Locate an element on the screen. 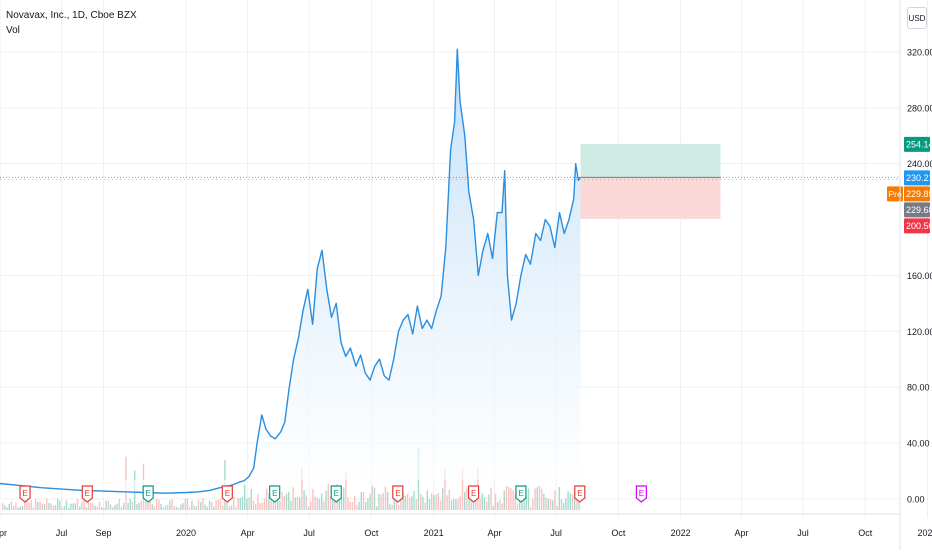 The height and width of the screenshot is (555, 932). x-tick-label: Sep is located at coordinates (104, 533).